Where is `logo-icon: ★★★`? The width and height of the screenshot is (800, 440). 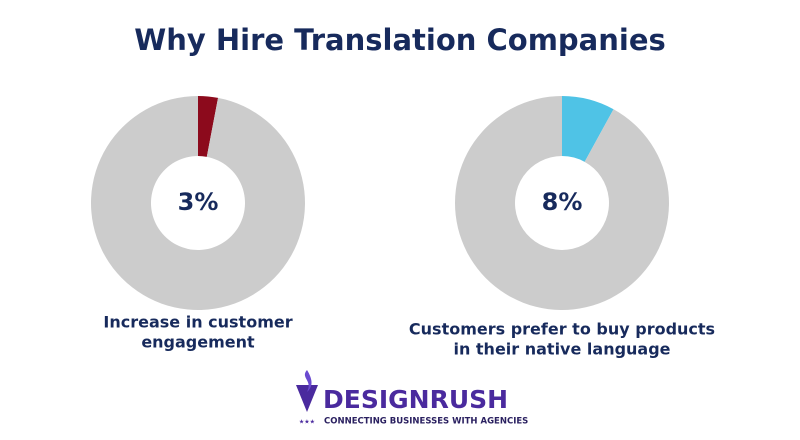 logo-icon: ★★★ is located at coordinates (307, 398).